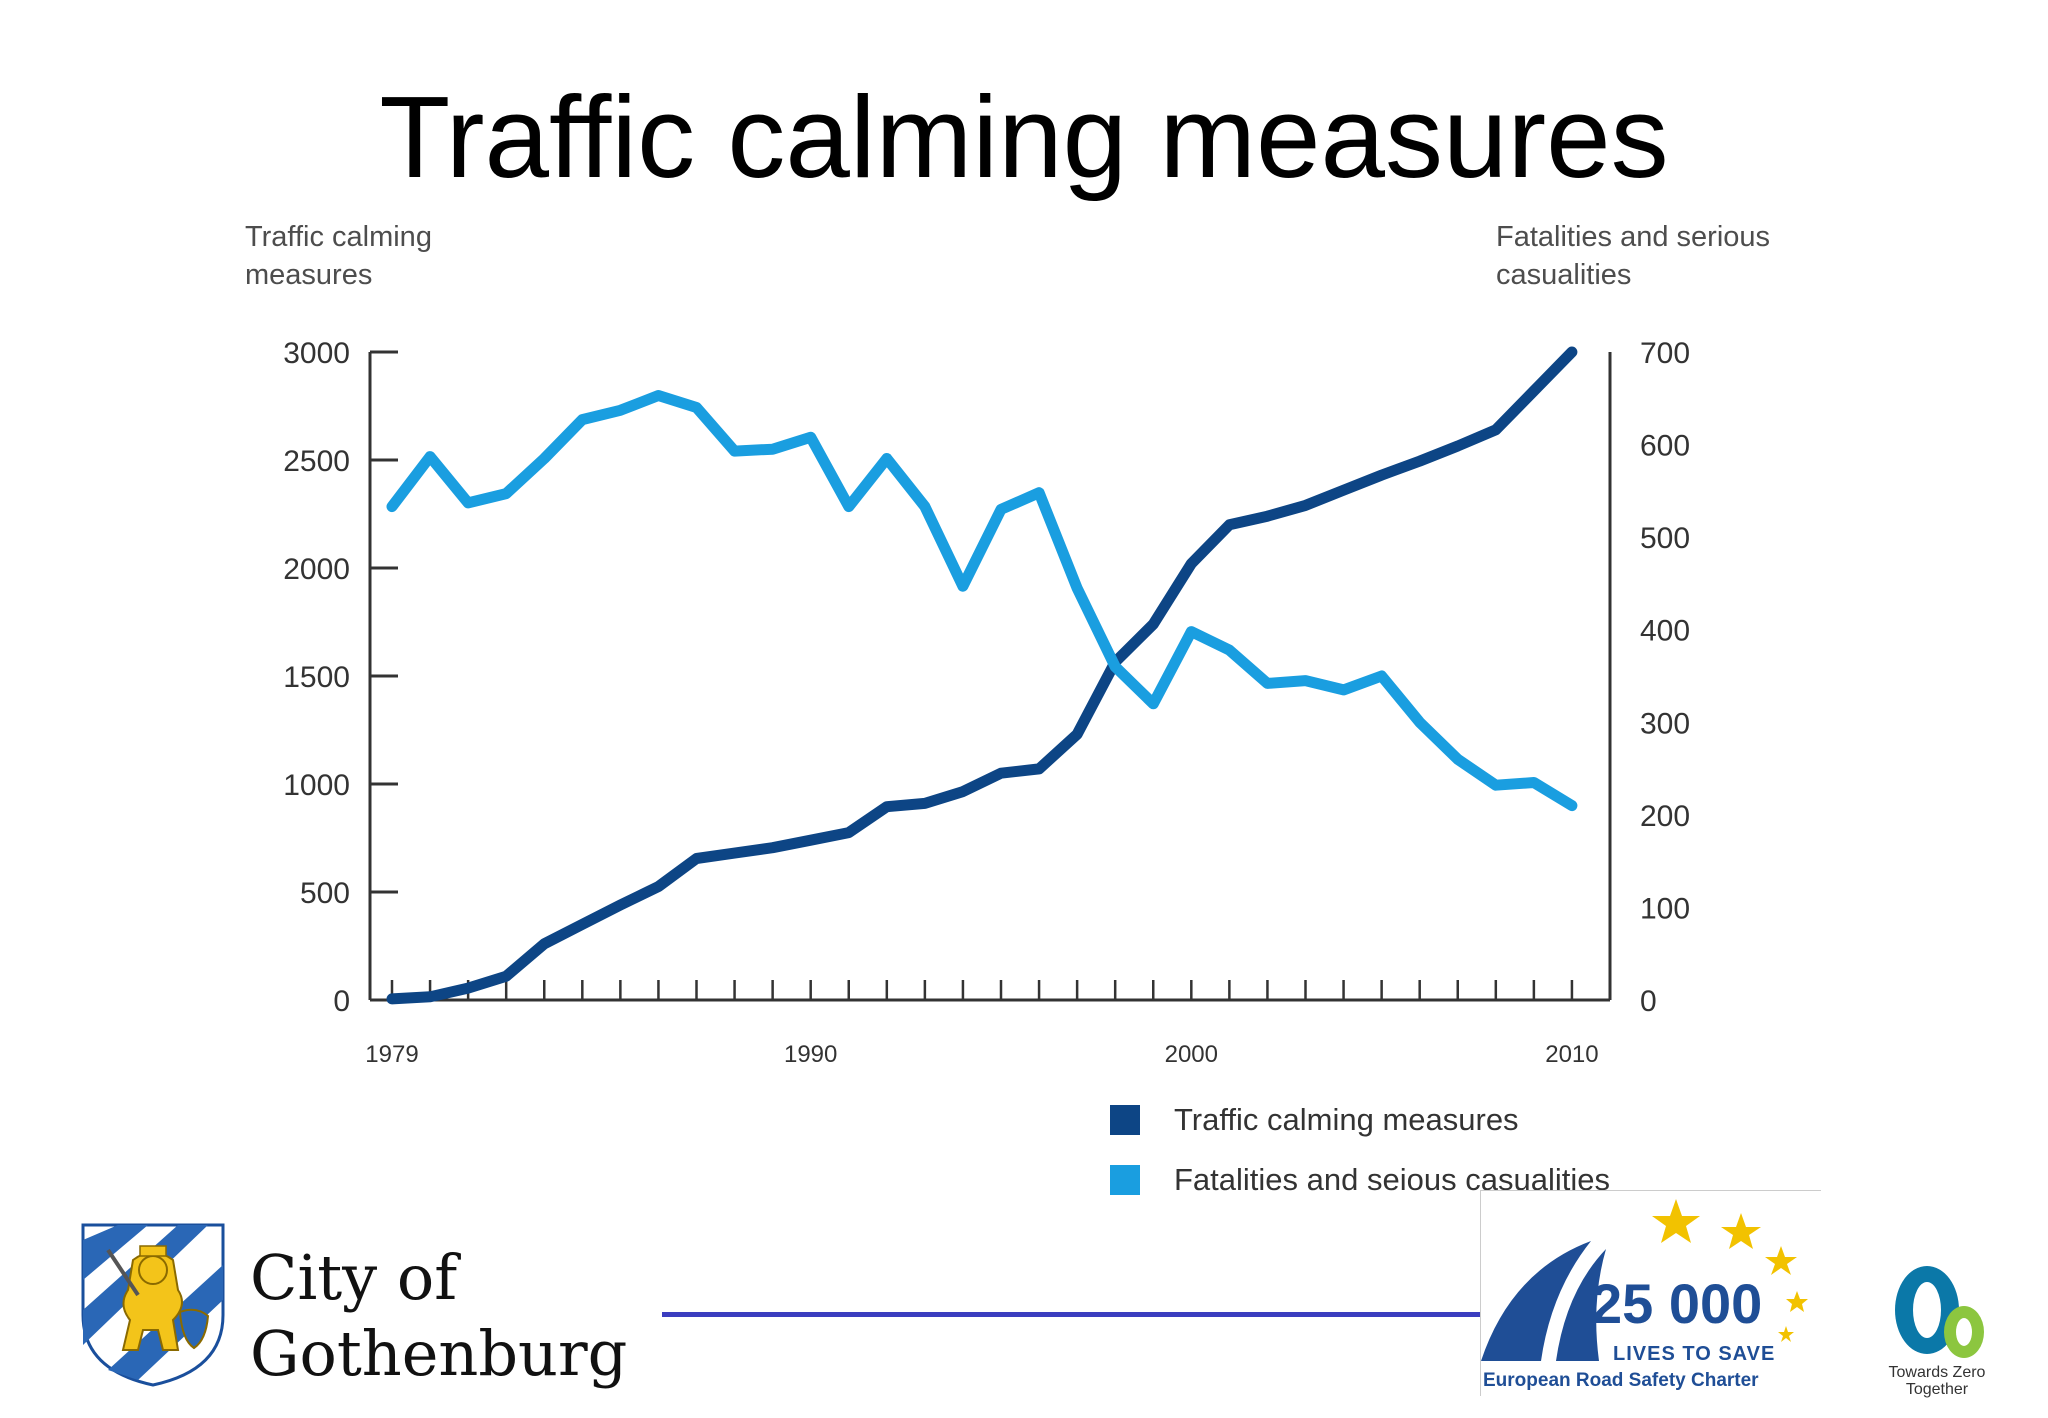 The height and width of the screenshot is (1418, 2048). Describe the element at coordinates (1665, 677) in the screenshot. I see `right-axis-ticks: 0 100 200 300 400 500 600 700` at that location.